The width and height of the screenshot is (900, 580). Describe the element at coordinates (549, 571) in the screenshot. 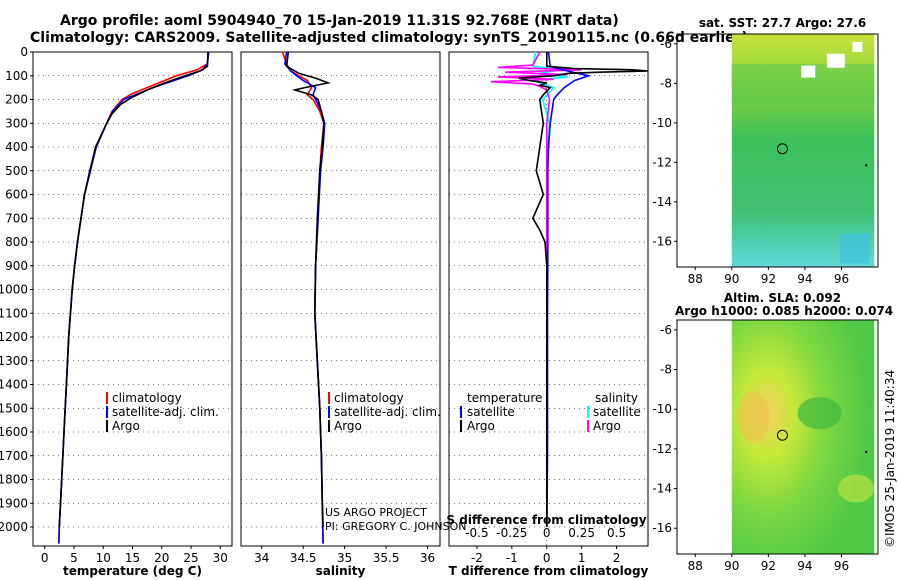

I see `x-axis-label: T difference from climatology` at that location.